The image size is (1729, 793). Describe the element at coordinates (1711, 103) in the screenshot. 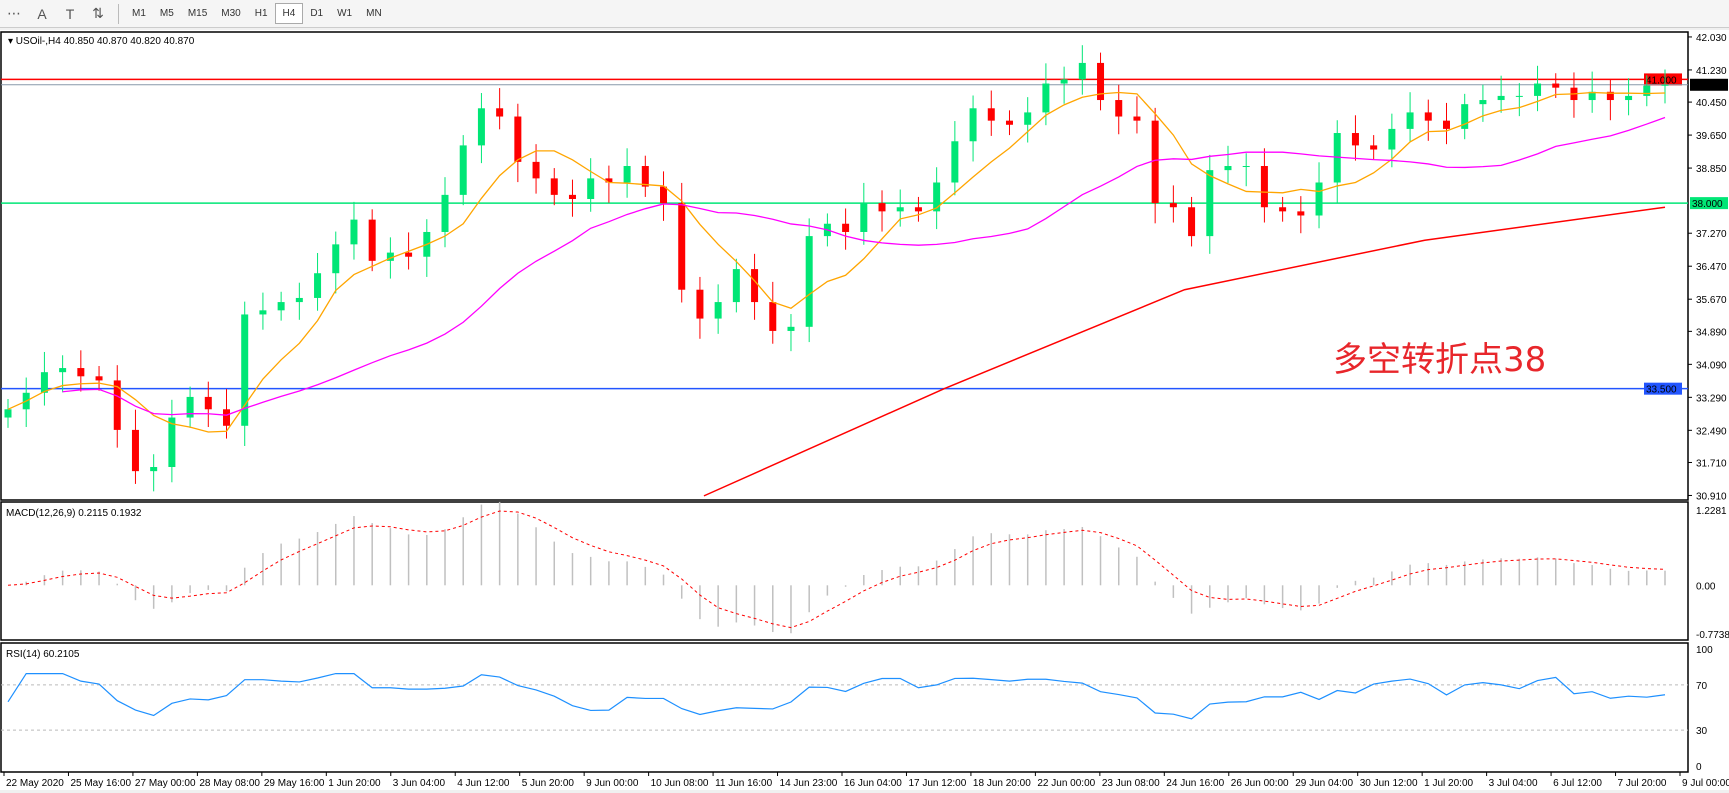

I see `price-tick-label: 40.450` at that location.